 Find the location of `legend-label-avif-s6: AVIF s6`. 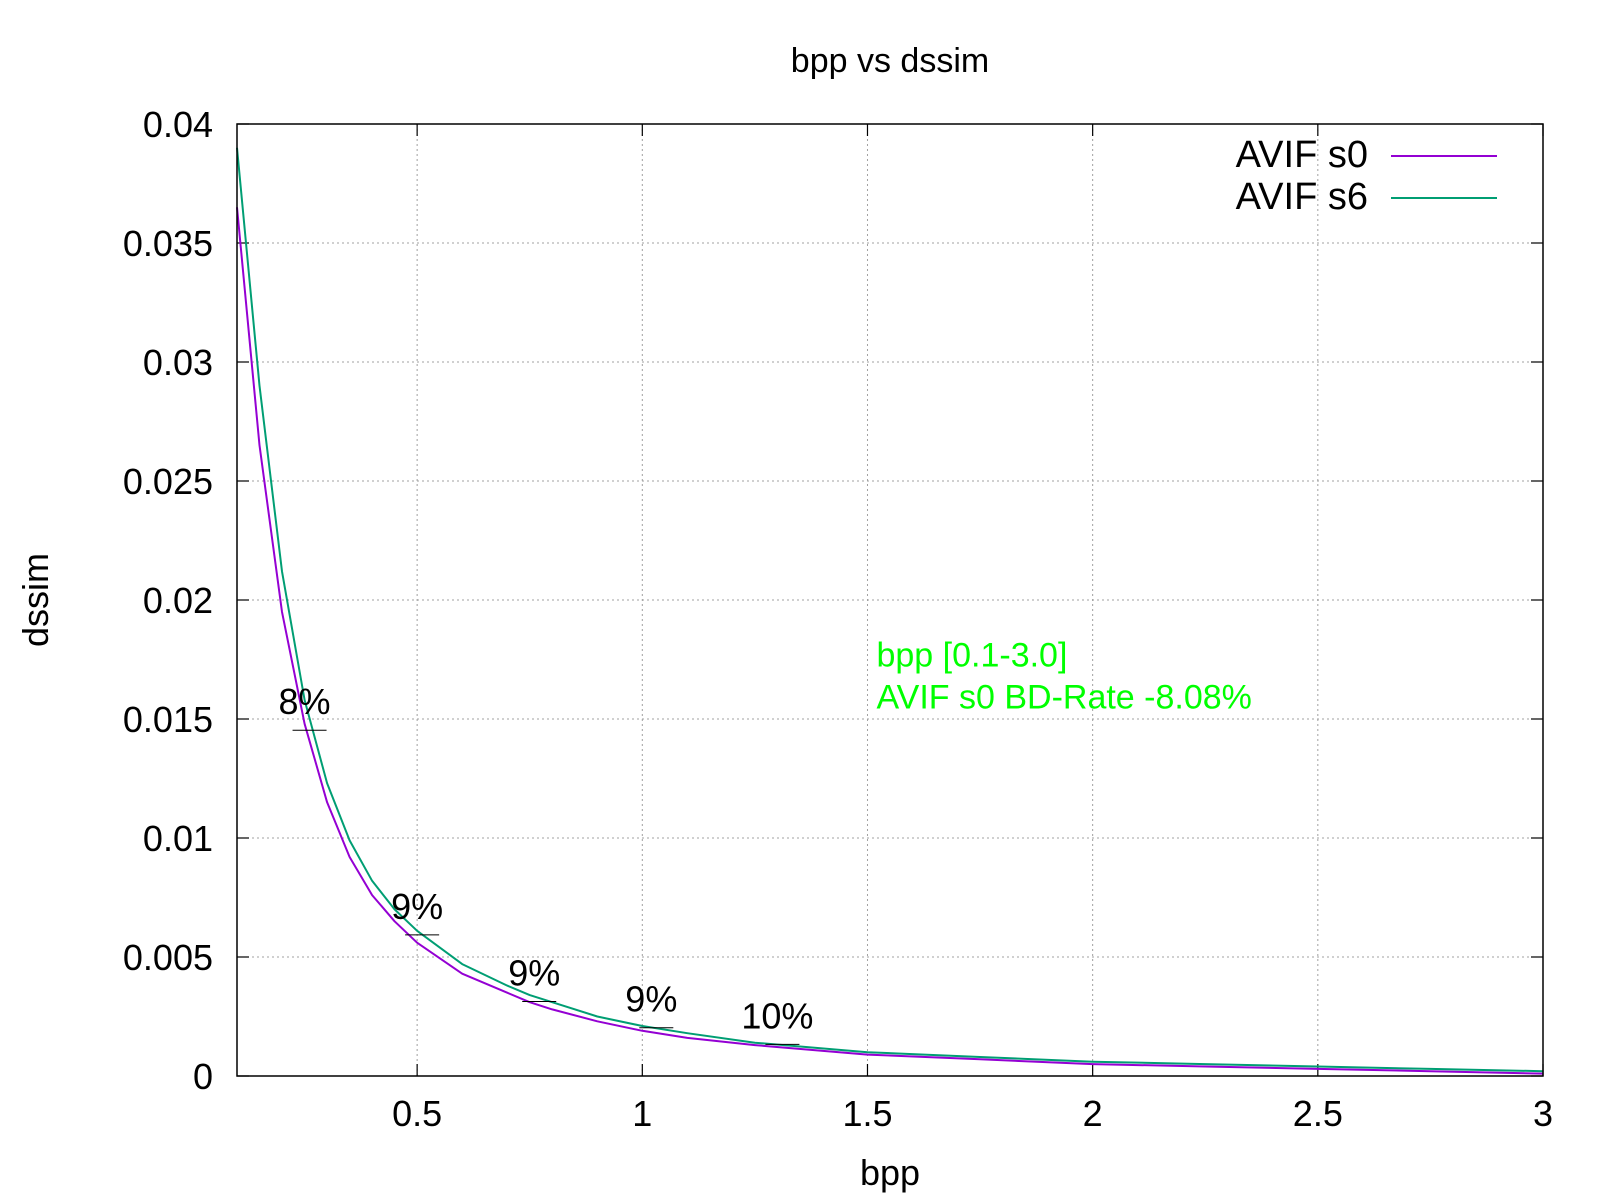

legend-label-avif-s6: AVIF s6 is located at coordinates (1302, 197).